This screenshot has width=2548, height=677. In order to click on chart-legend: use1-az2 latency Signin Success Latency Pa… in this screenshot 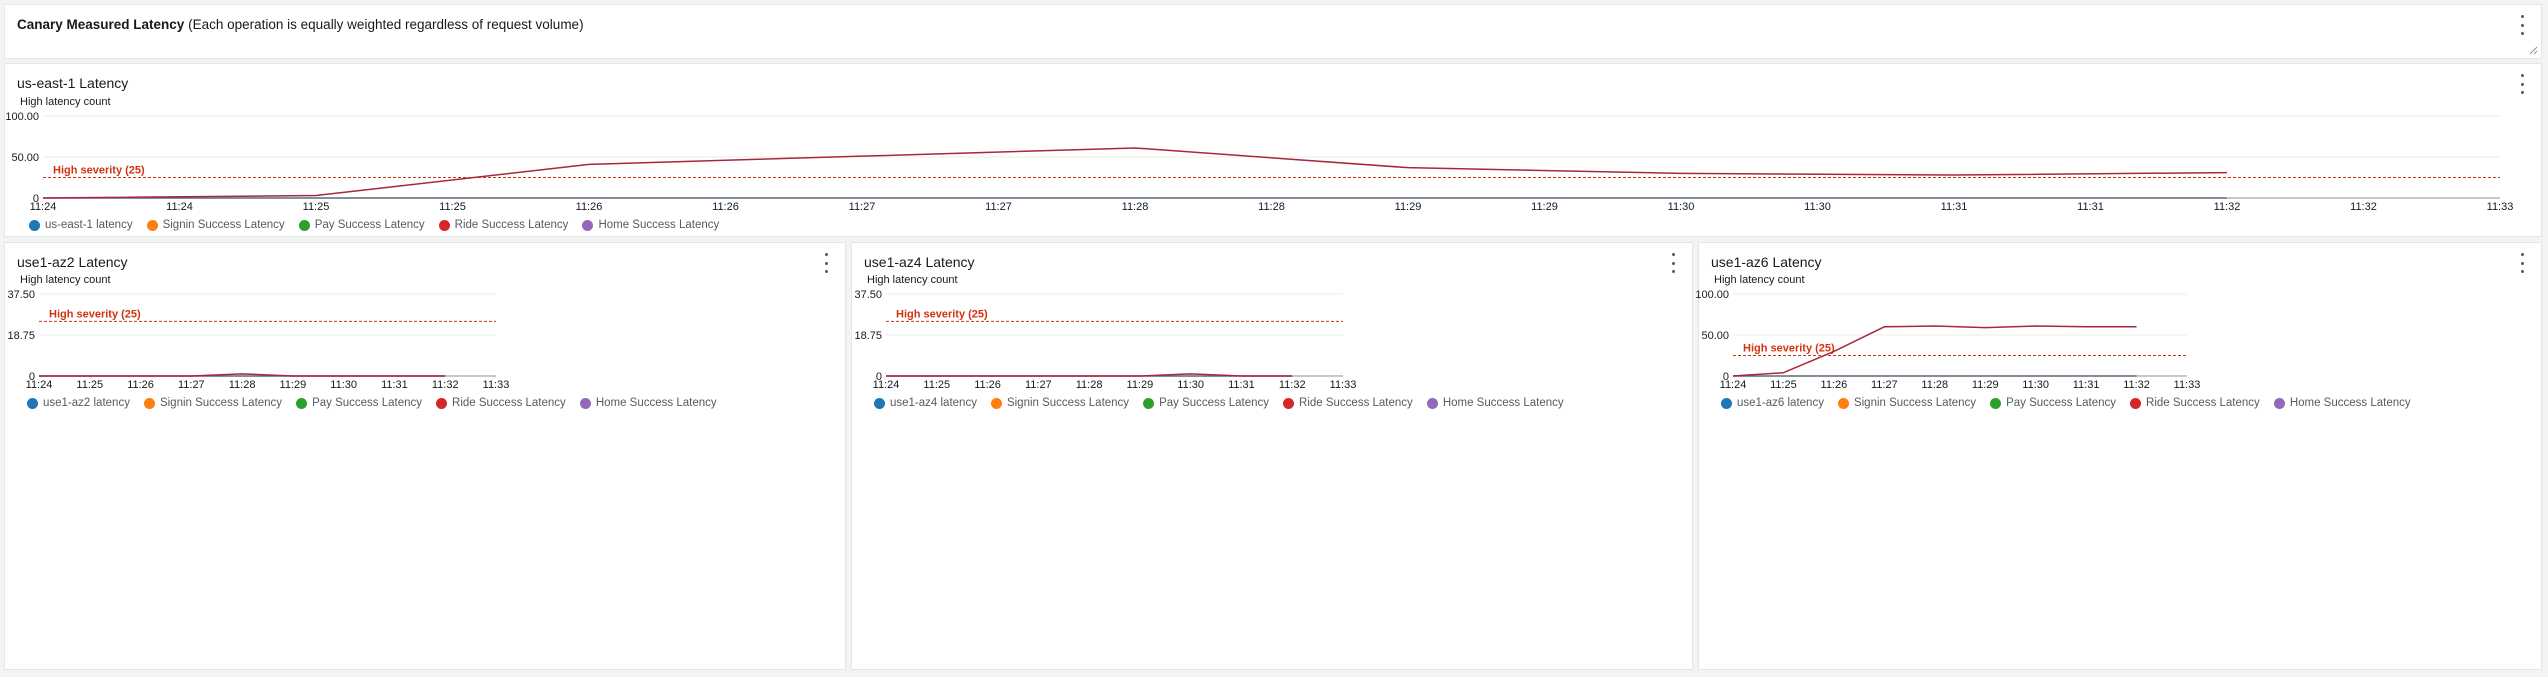, I will do `click(379, 403)`.